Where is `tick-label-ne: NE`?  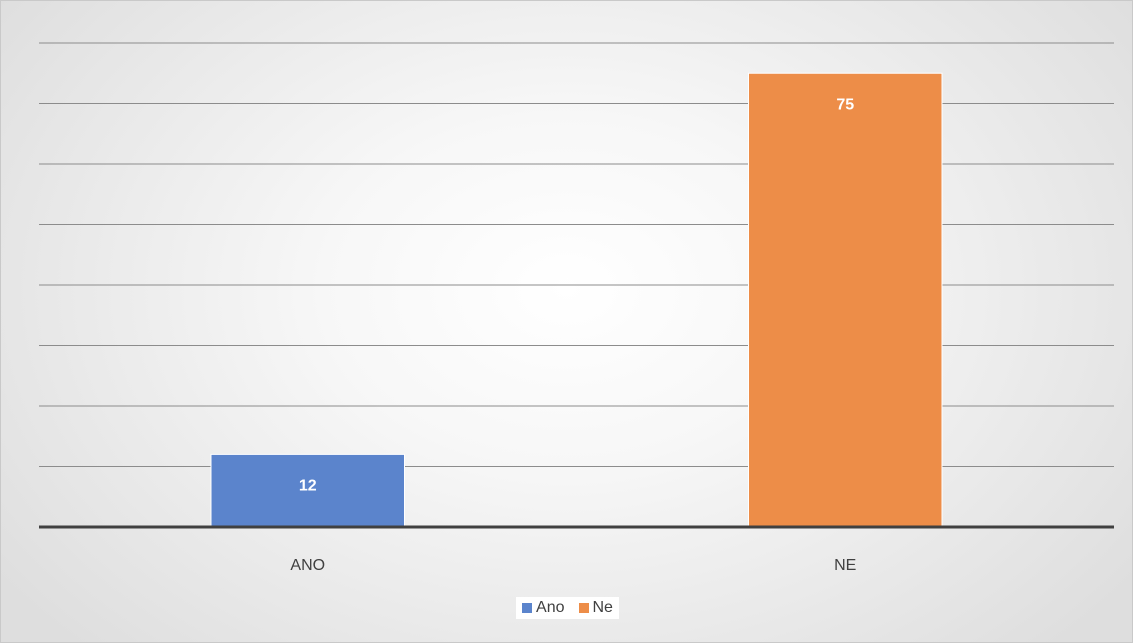
tick-label-ne: NE is located at coordinates (845, 565).